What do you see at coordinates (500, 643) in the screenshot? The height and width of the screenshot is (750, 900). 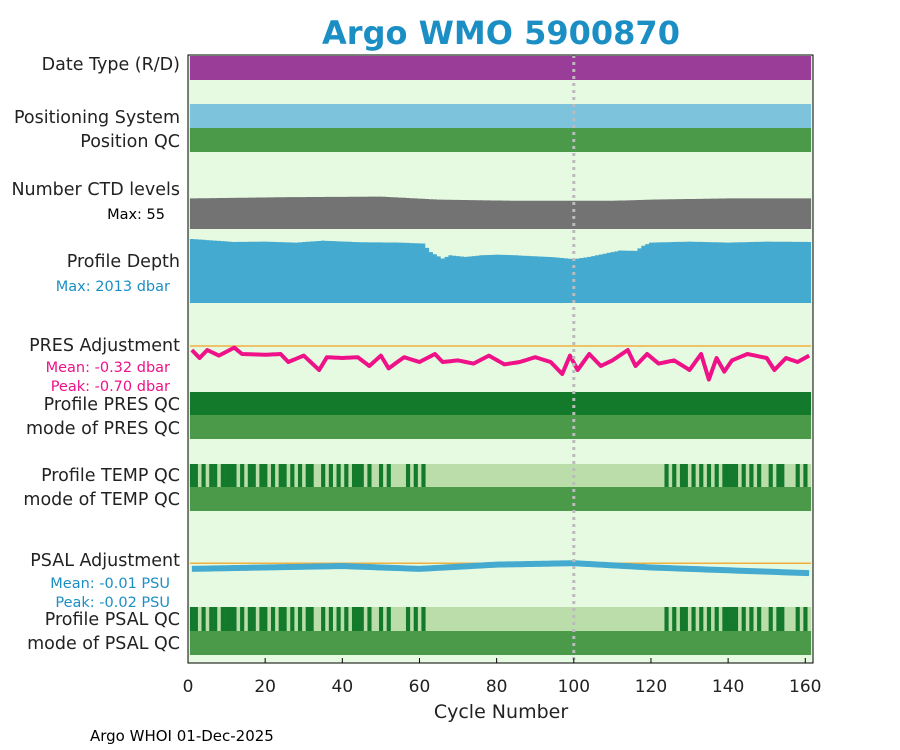 I see `mode-psal-qc-band` at bounding box center [500, 643].